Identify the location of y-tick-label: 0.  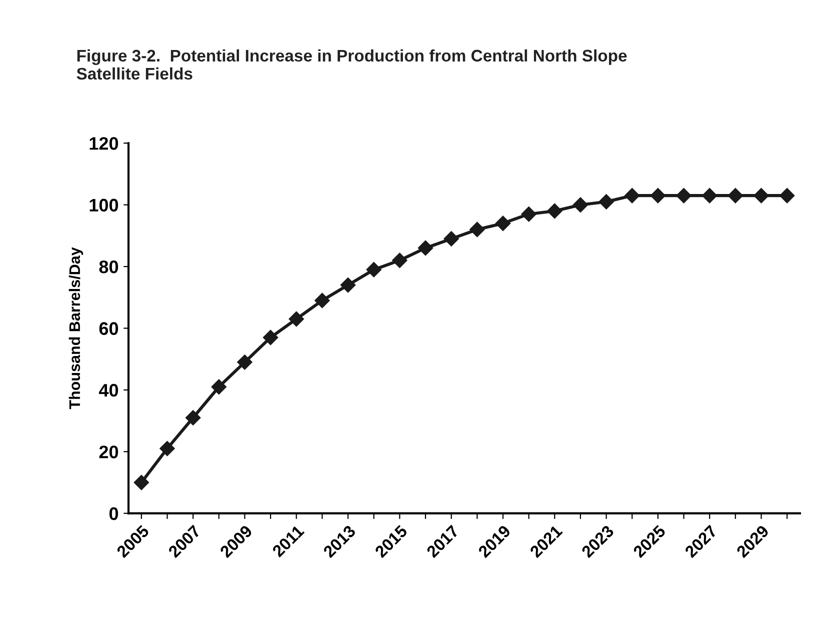
(113, 513).